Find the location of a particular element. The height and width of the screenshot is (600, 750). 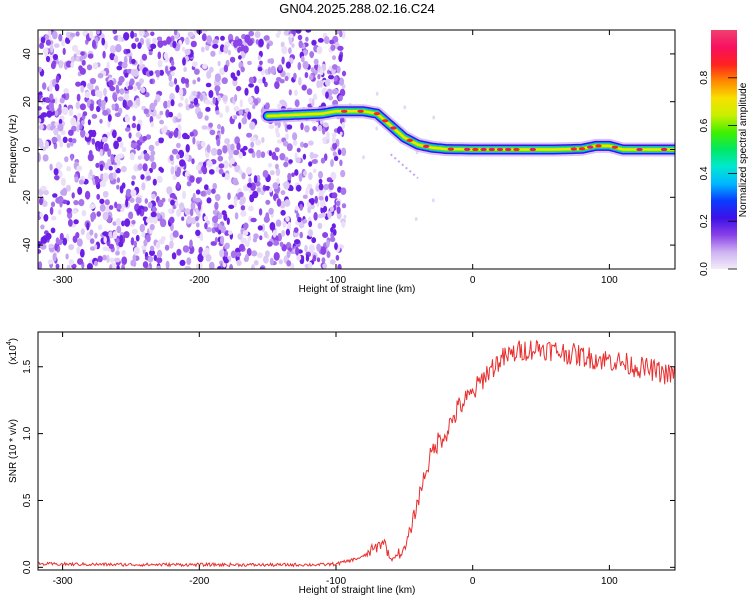

spectrogram-x-label: Height of straight line (km) is located at coordinates (357, 289).